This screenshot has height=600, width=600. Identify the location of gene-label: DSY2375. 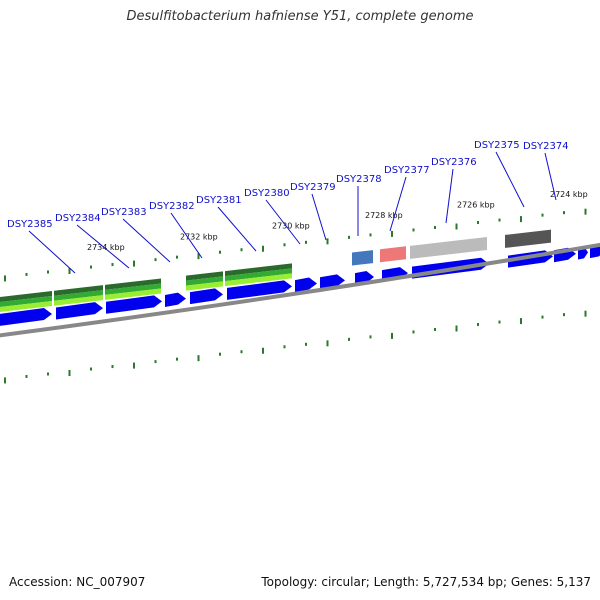
(497, 145).